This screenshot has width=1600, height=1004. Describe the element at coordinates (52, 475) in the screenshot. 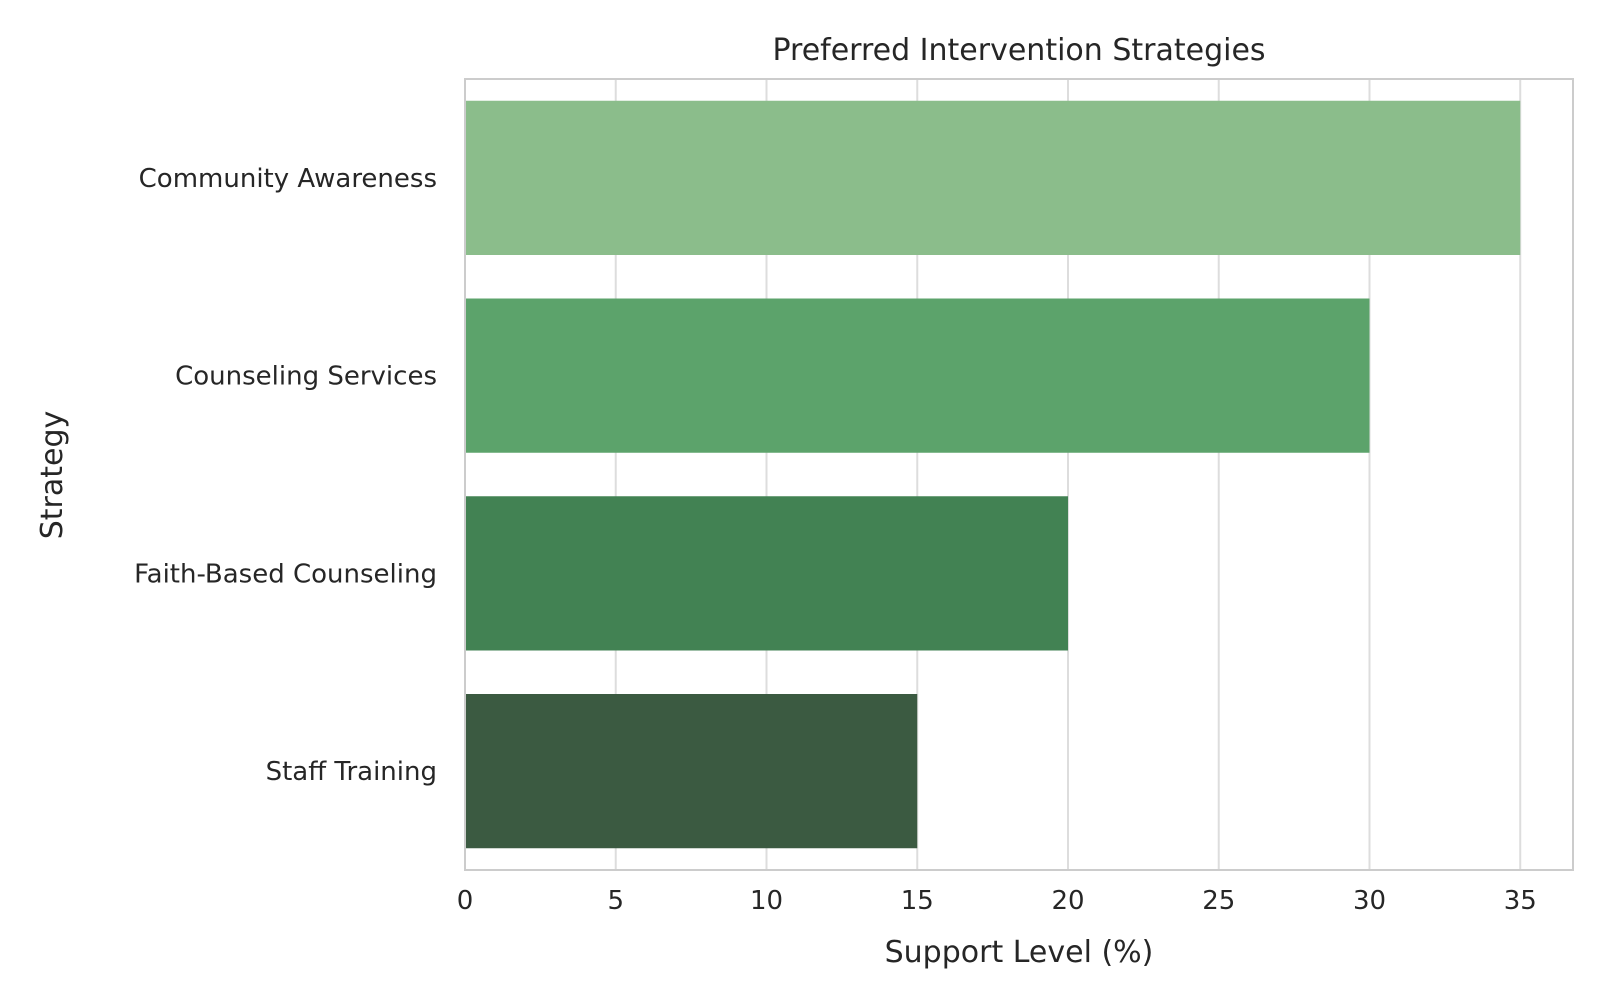

I see `y-axis-title: Strategy` at that location.